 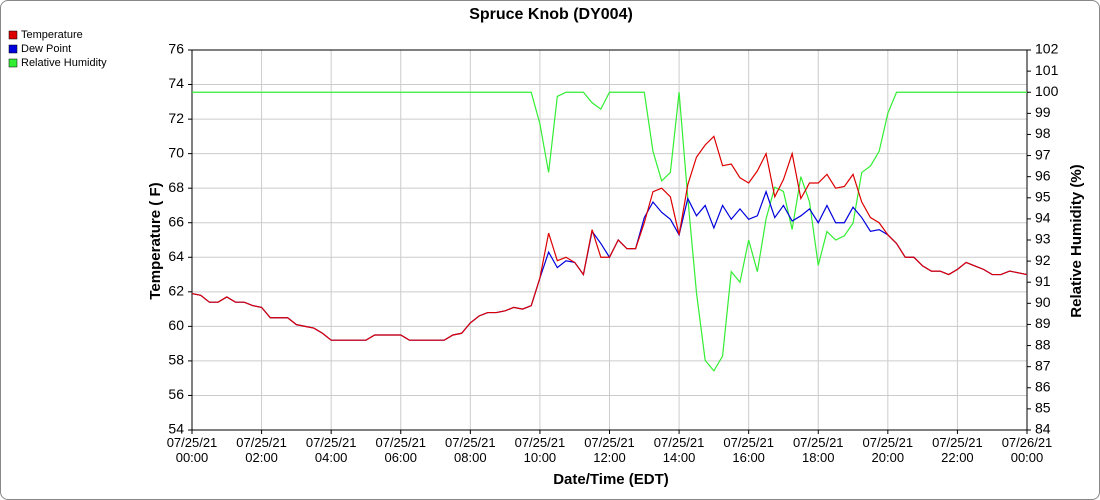 I want to click on y2-tick-label: 99, so click(x=1043, y=112).